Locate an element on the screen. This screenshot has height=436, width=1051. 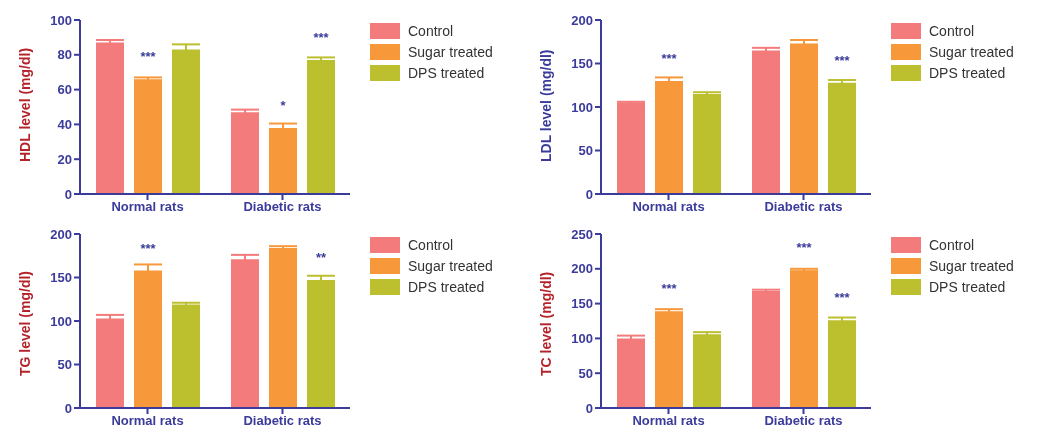
y-axis-title: HDL level (mg/dl) is located at coordinates (24, 104).